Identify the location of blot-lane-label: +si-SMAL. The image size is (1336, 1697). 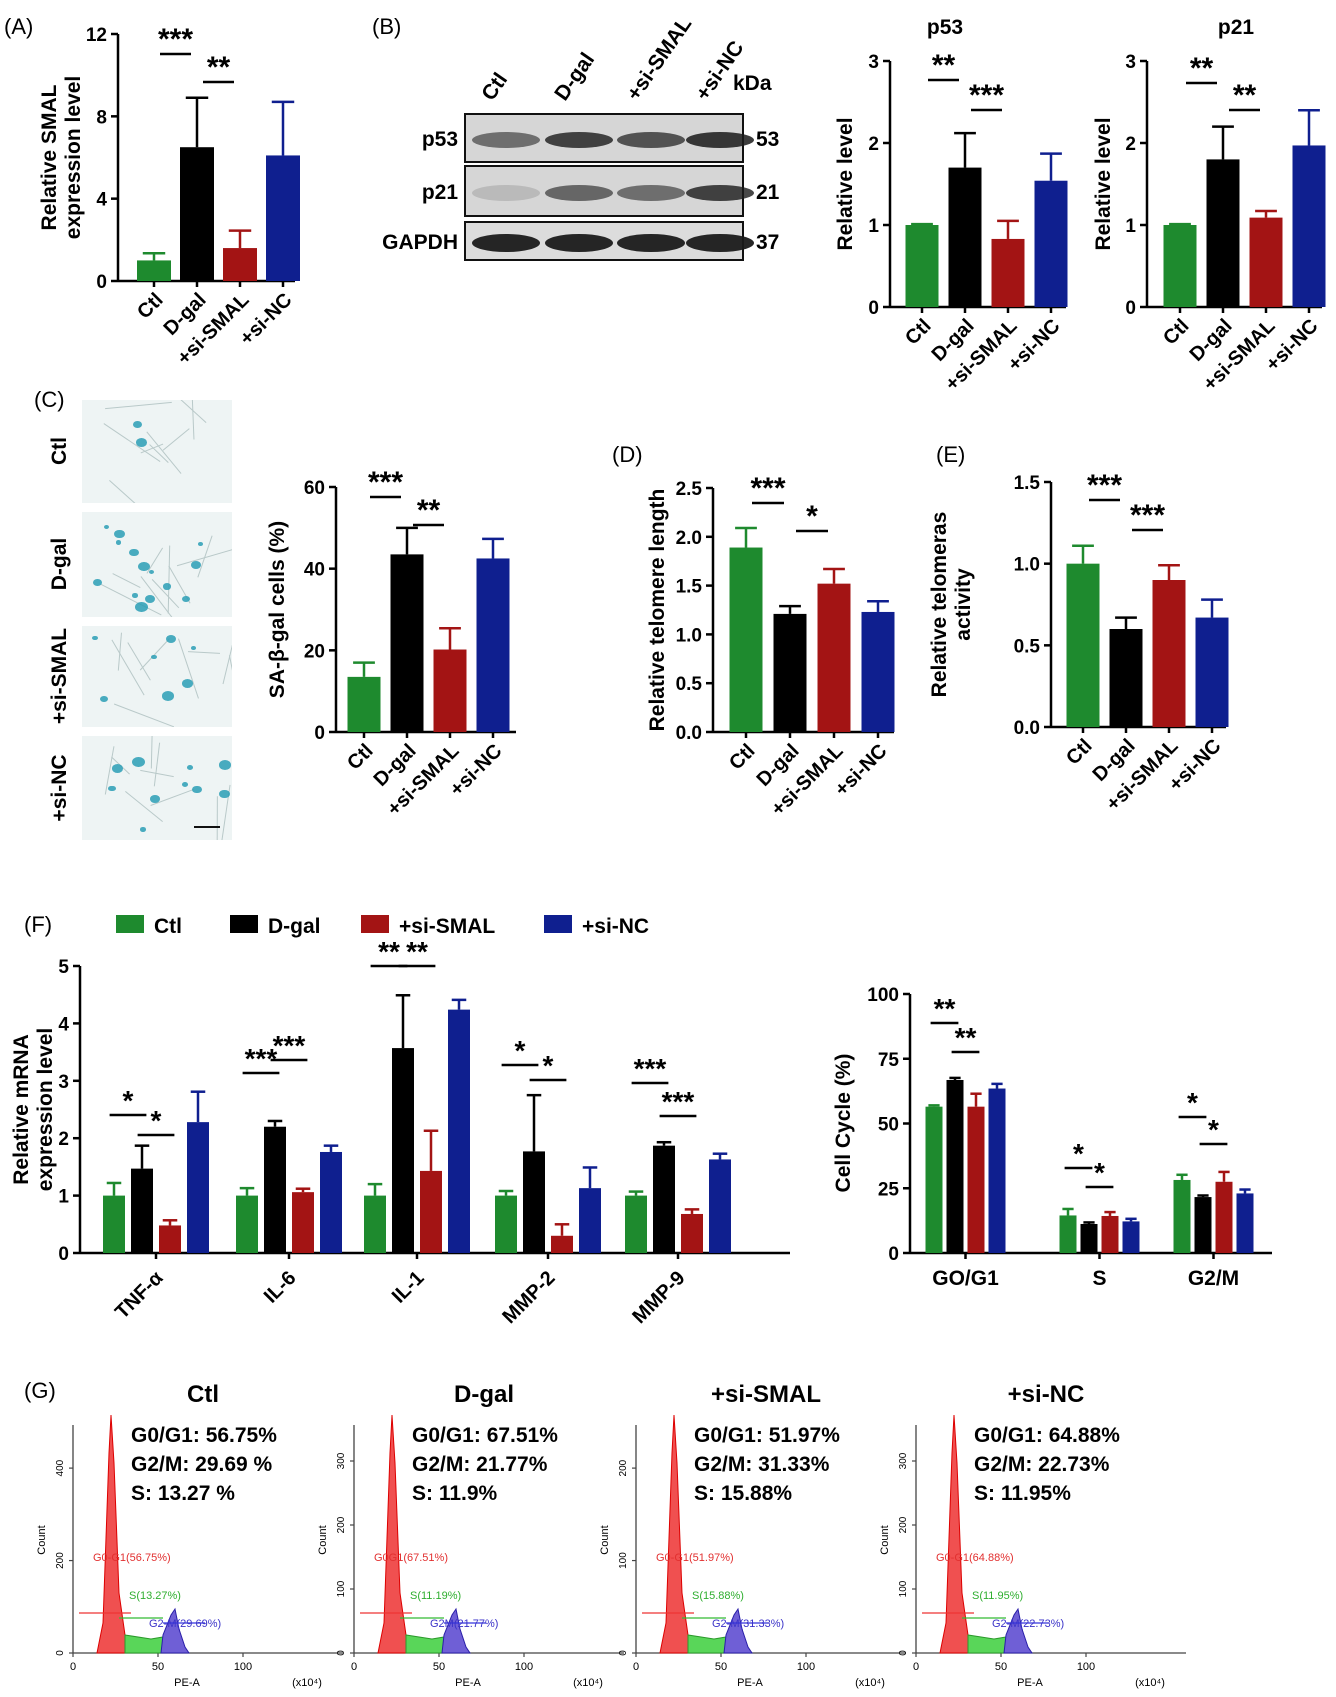
(659, 59).